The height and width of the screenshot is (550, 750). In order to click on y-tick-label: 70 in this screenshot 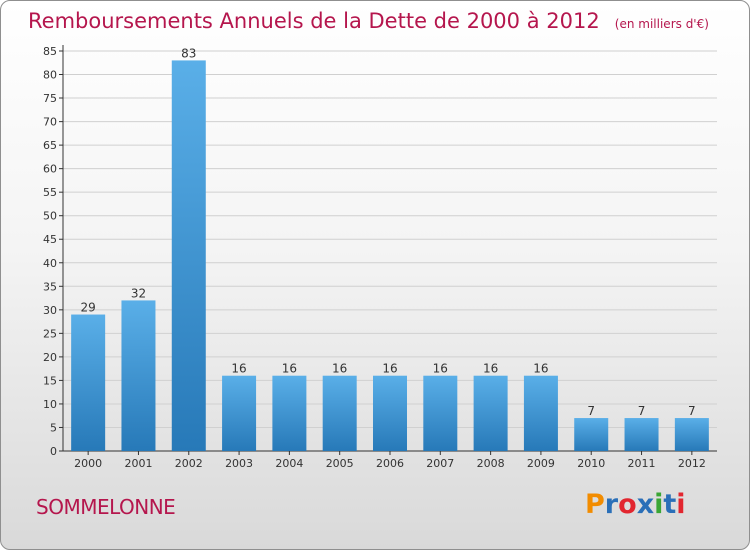, I will do `click(50, 122)`.